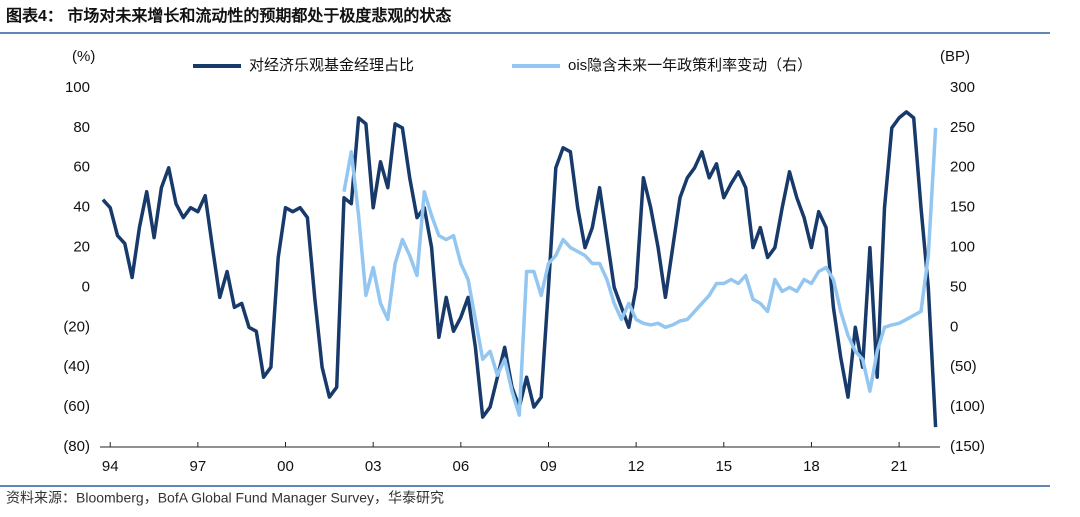  Describe the element at coordinates (81, 127) in the screenshot. I see `y-tick-label: 80` at that location.